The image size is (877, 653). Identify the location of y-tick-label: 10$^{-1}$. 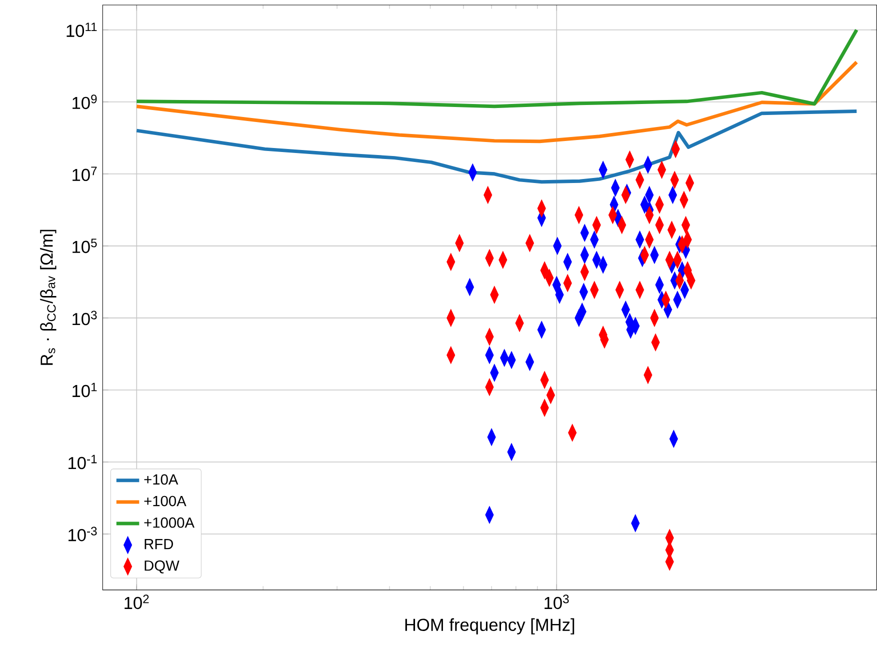
(82, 462).